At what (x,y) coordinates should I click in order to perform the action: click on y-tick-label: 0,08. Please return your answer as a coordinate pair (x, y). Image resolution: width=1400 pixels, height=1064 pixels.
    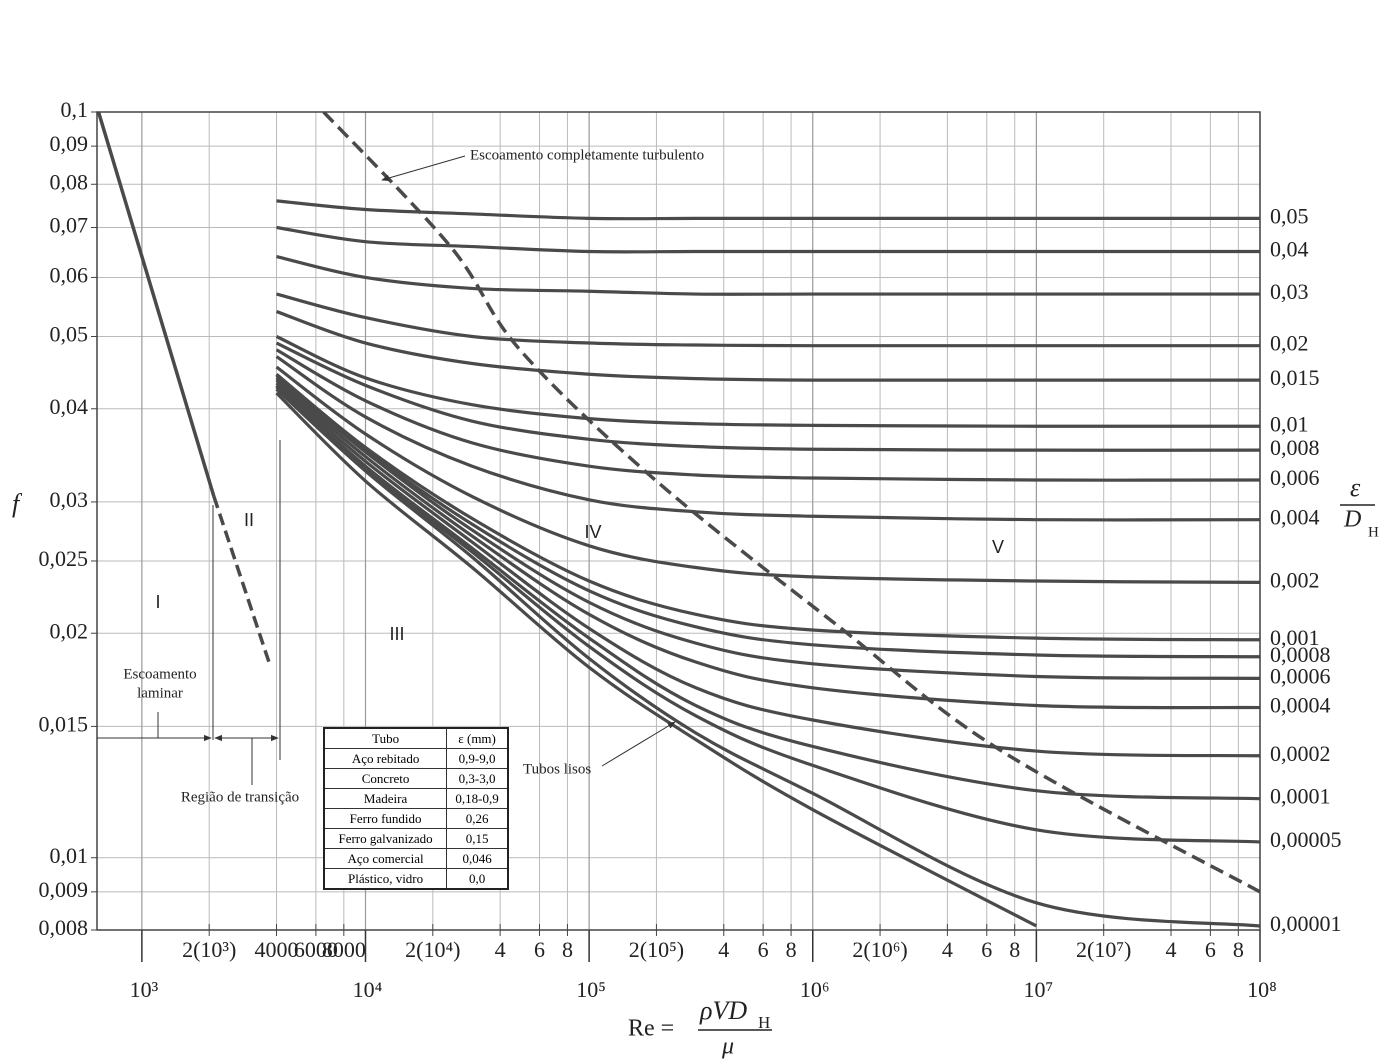
    Looking at the image, I should click on (69, 181).